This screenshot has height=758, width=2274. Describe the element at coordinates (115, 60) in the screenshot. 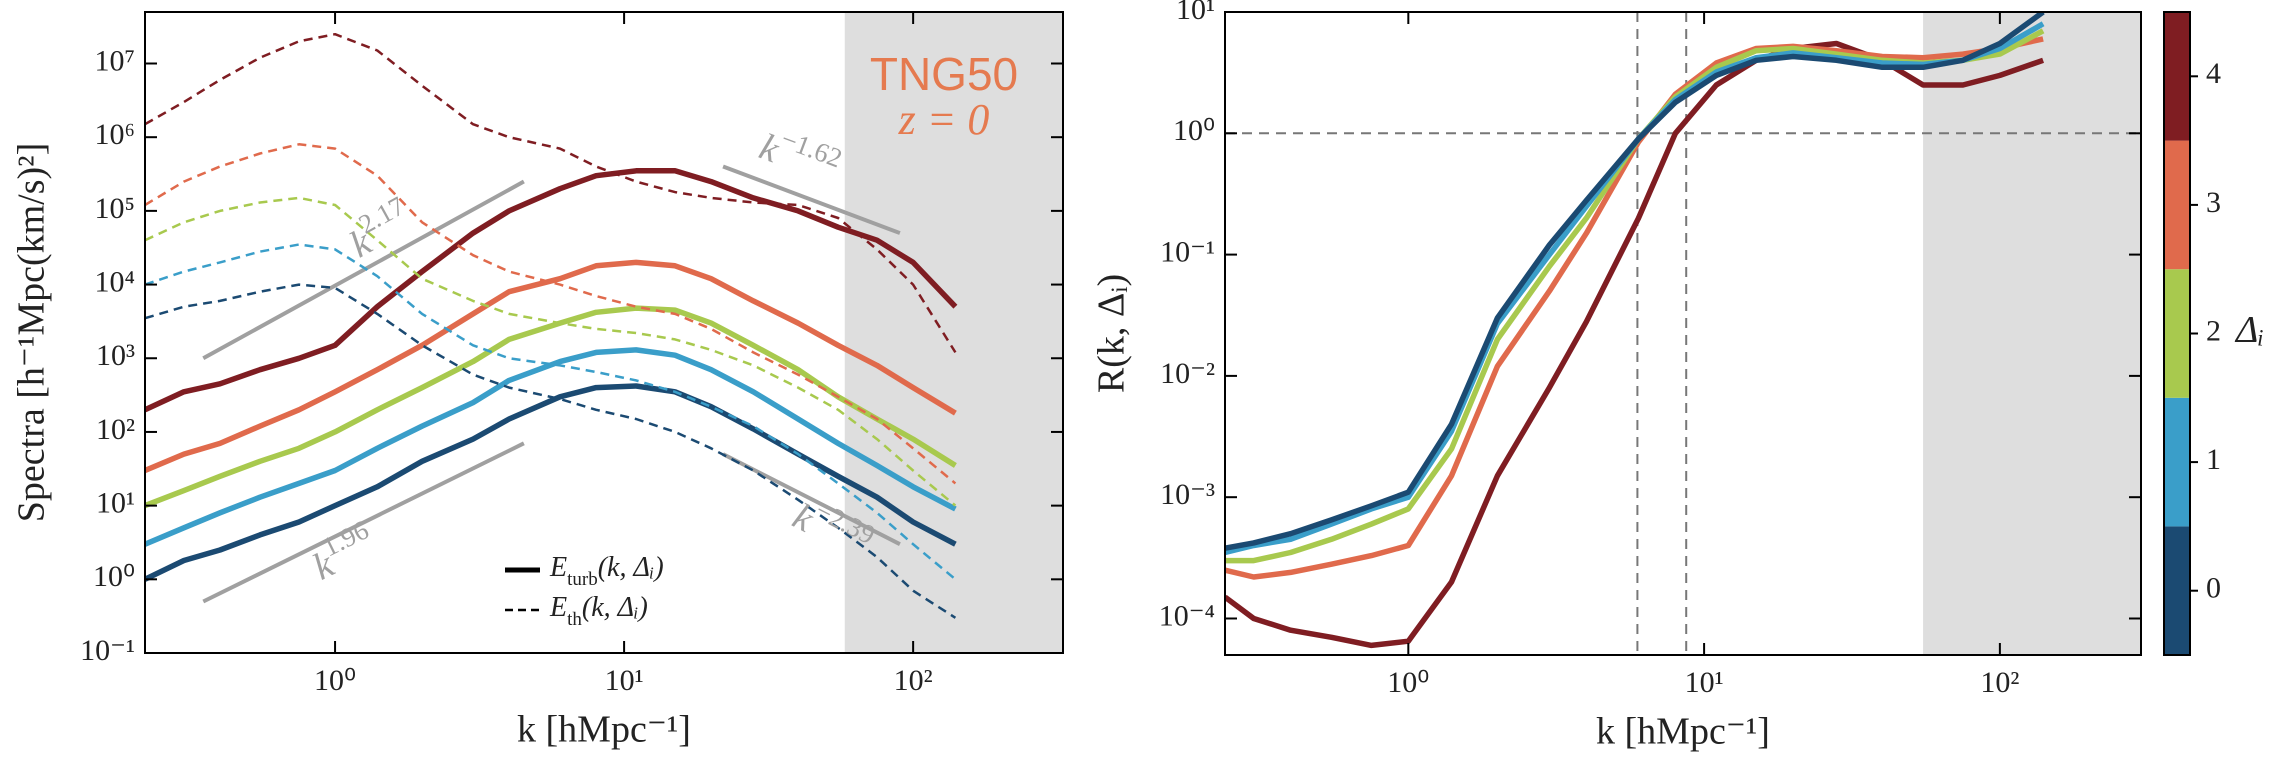

I see `y-tick-label: 10⁷` at that location.